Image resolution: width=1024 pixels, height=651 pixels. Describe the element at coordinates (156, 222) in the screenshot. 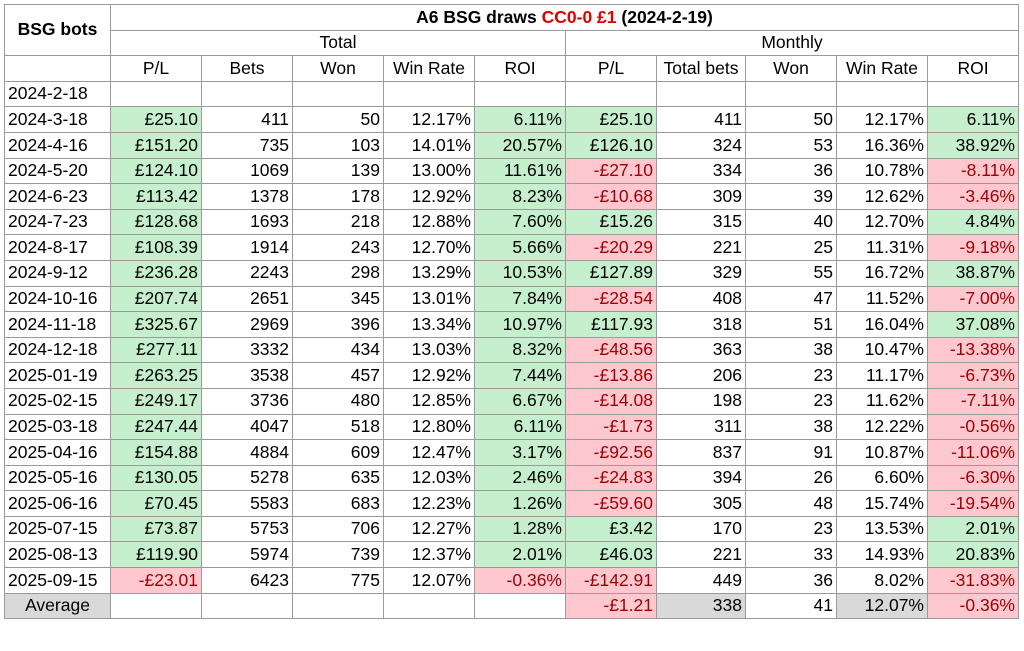

I see `total-pl-cell: £128.68` at that location.